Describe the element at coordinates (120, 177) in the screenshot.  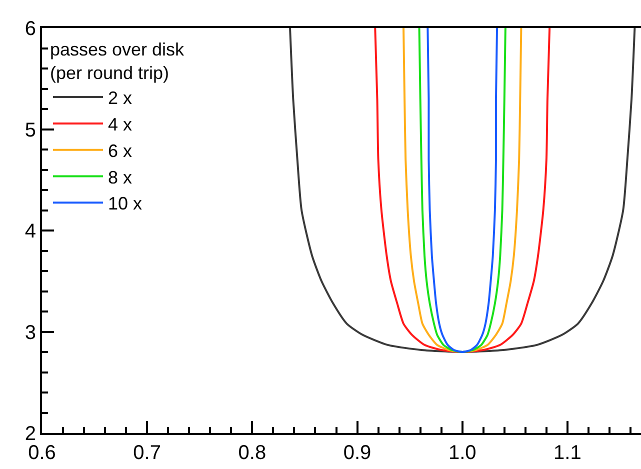
I see `legend-label: 8 x` at that location.